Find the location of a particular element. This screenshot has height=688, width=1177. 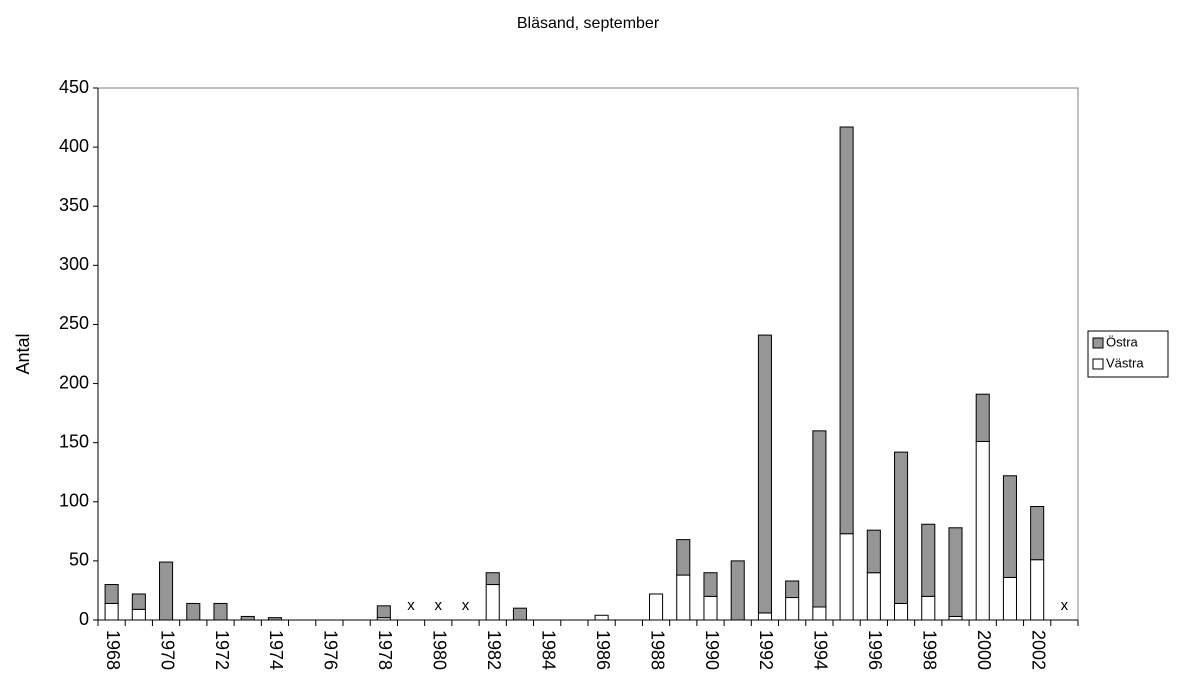

legend-label: Västra is located at coordinates (1125, 362).